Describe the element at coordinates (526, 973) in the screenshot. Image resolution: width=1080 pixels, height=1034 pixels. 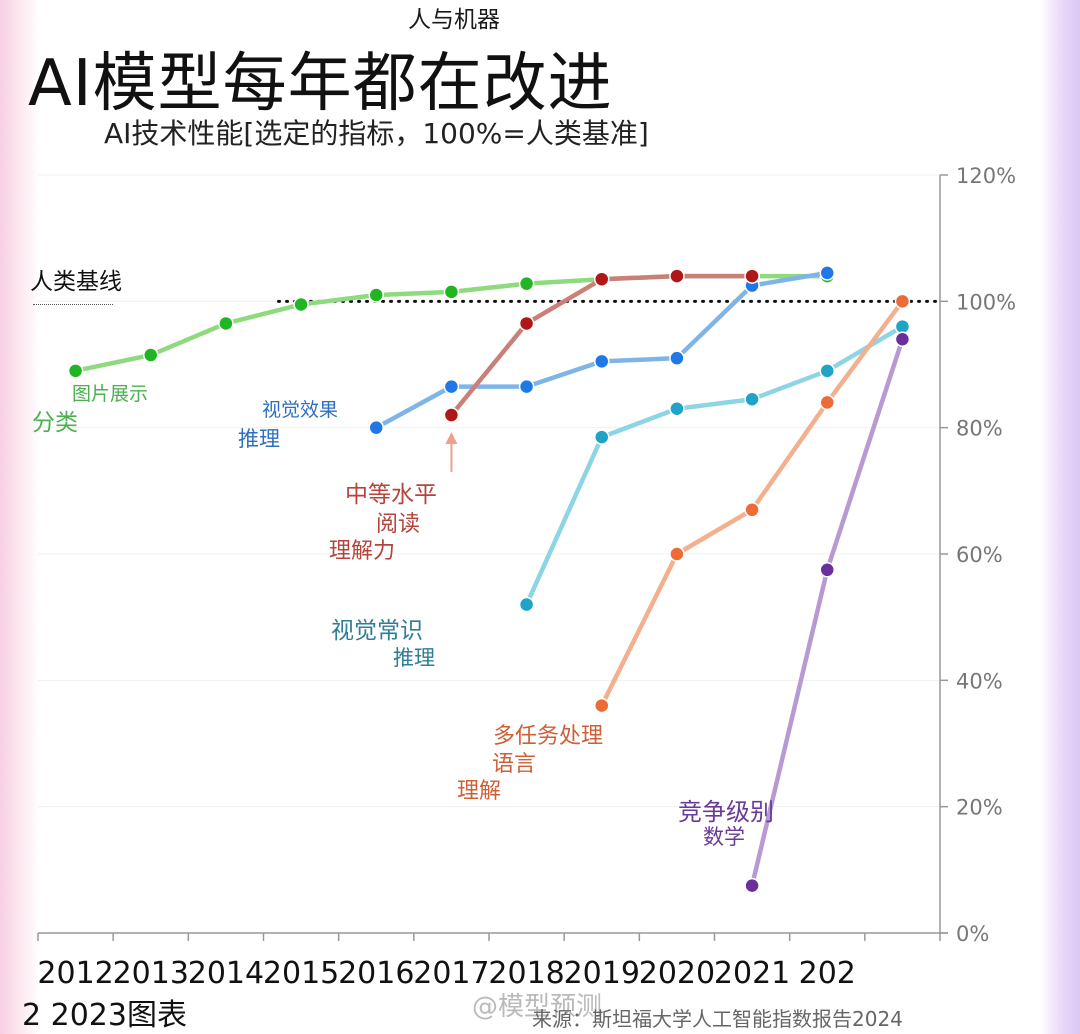
I see `x-tick-label: 2018` at that location.